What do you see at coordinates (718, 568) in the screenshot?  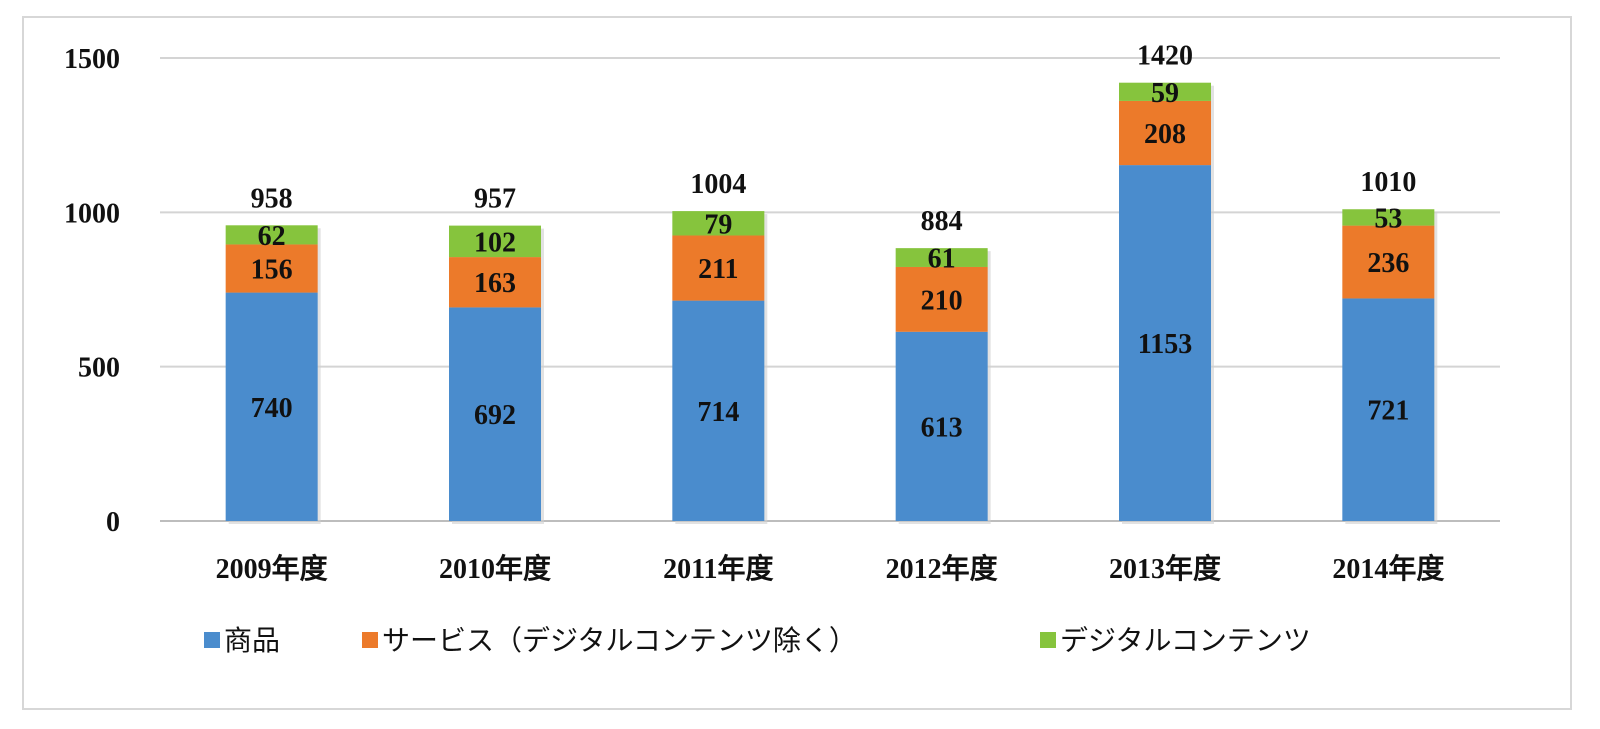 I see `x-tick-label: 2011年度` at bounding box center [718, 568].